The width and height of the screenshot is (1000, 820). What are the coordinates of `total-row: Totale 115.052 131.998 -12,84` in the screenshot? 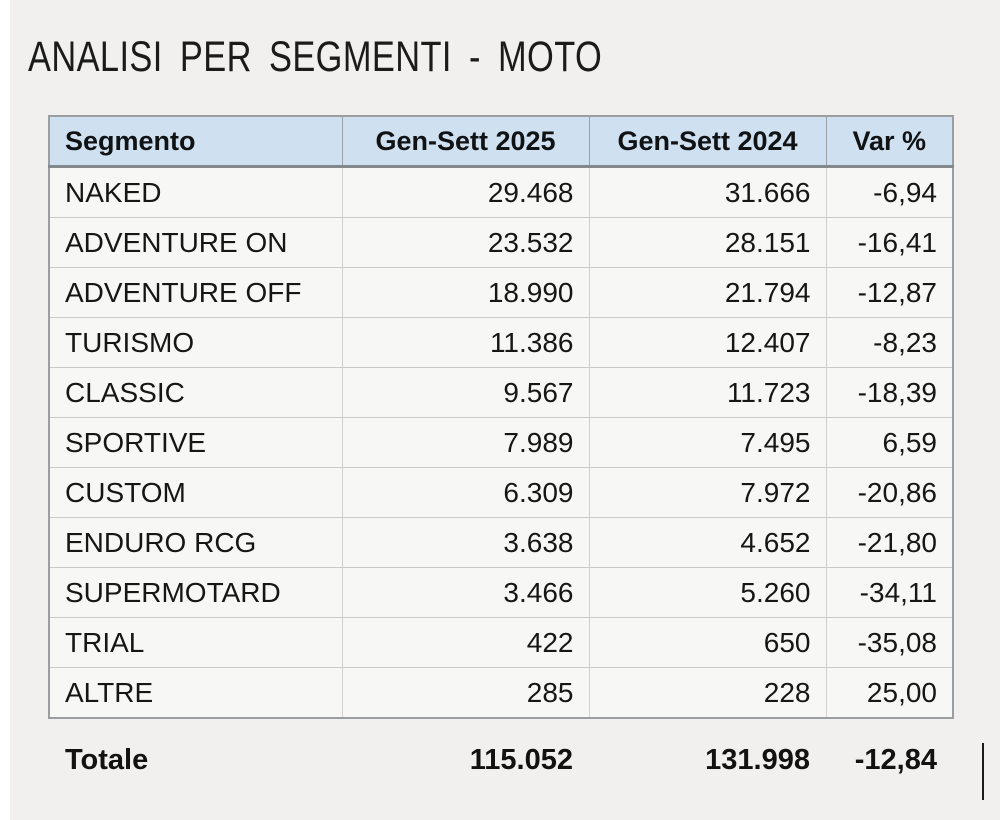 It's located at (500, 760).